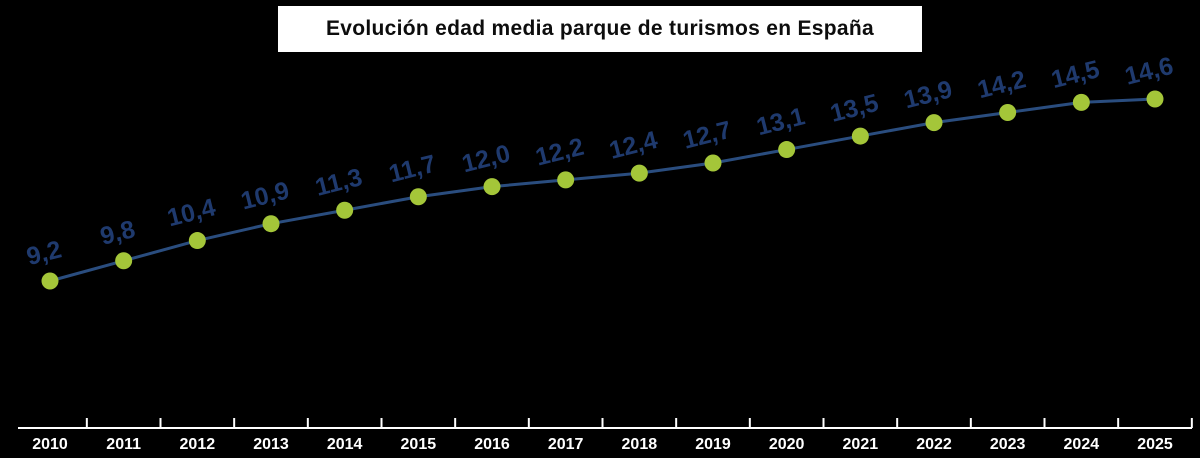  What do you see at coordinates (1082, 444) in the screenshot?
I see `x-axis-year-label: 2024` at bounding box center [1082, 444].